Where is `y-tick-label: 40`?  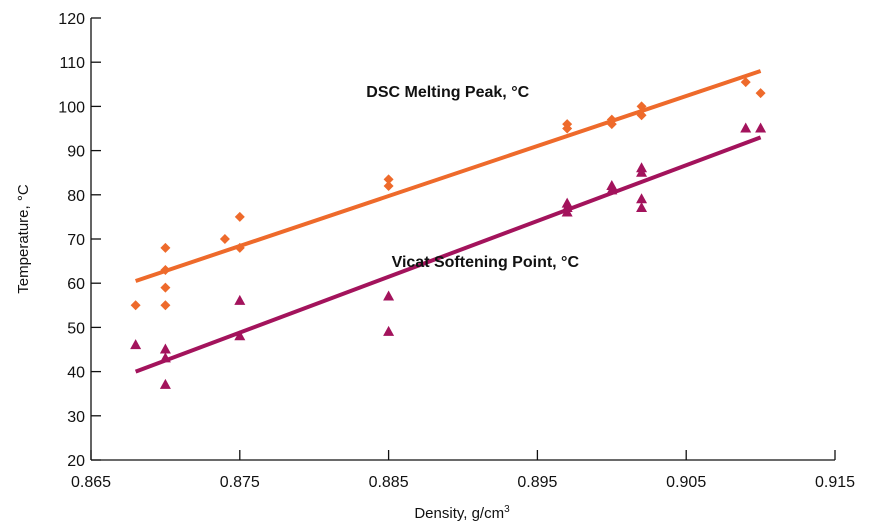
y-tick-label: 40 is located at coordinates (76, 373).